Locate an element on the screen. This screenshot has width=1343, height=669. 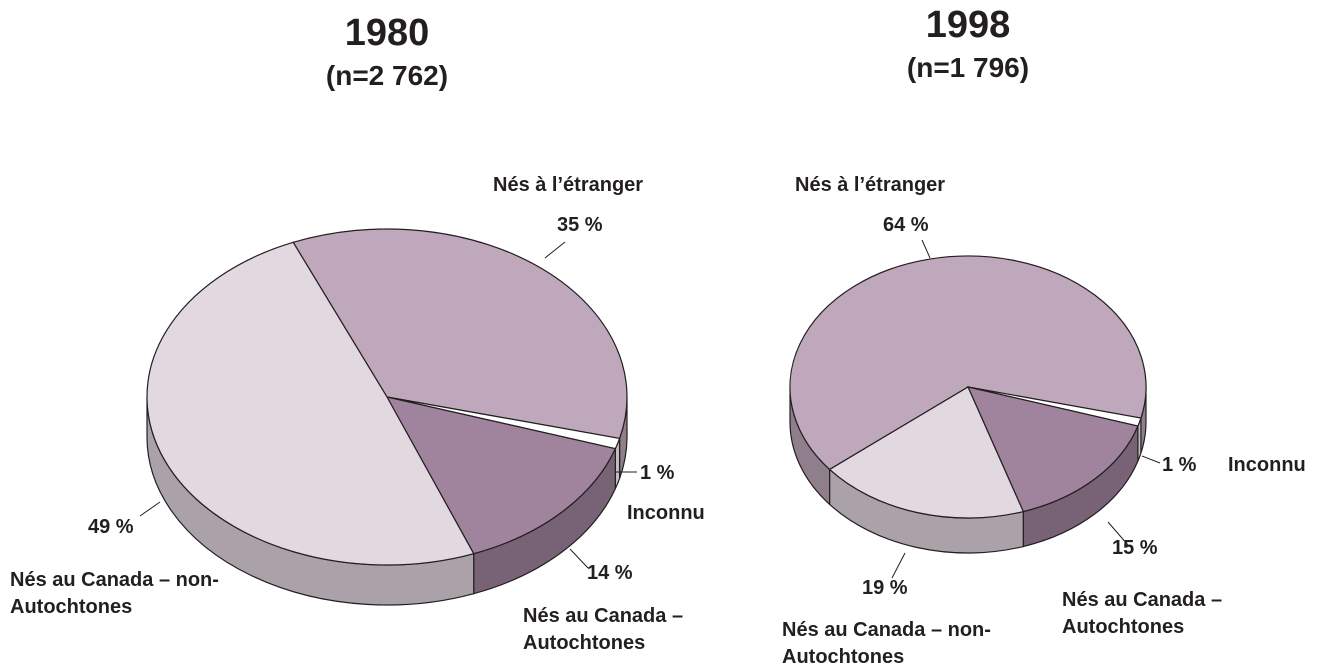
chart-subtitle: (n=2 762) is located at coordinates (387, 75).